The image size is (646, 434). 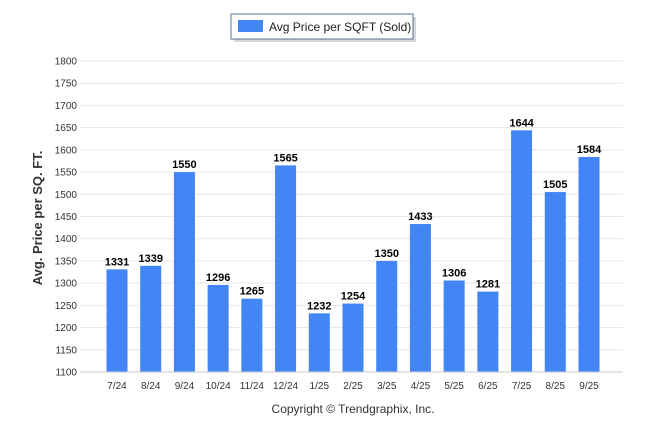 What do you see at coordinates (353, 297) in the screenshot?
I see `data-label: 1254` at bounding box center [353, 297].